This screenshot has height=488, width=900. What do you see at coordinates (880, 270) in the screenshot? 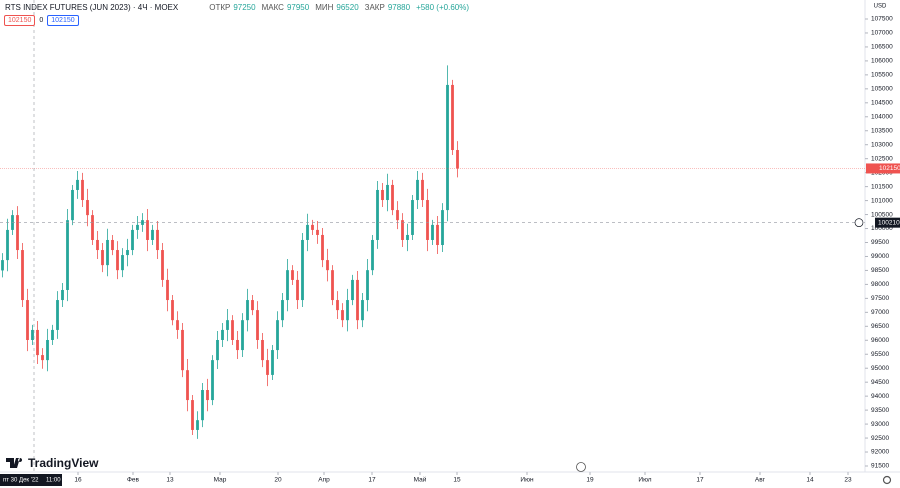
I see `y-tick-label: 98500` at bounding box center [880, 270].